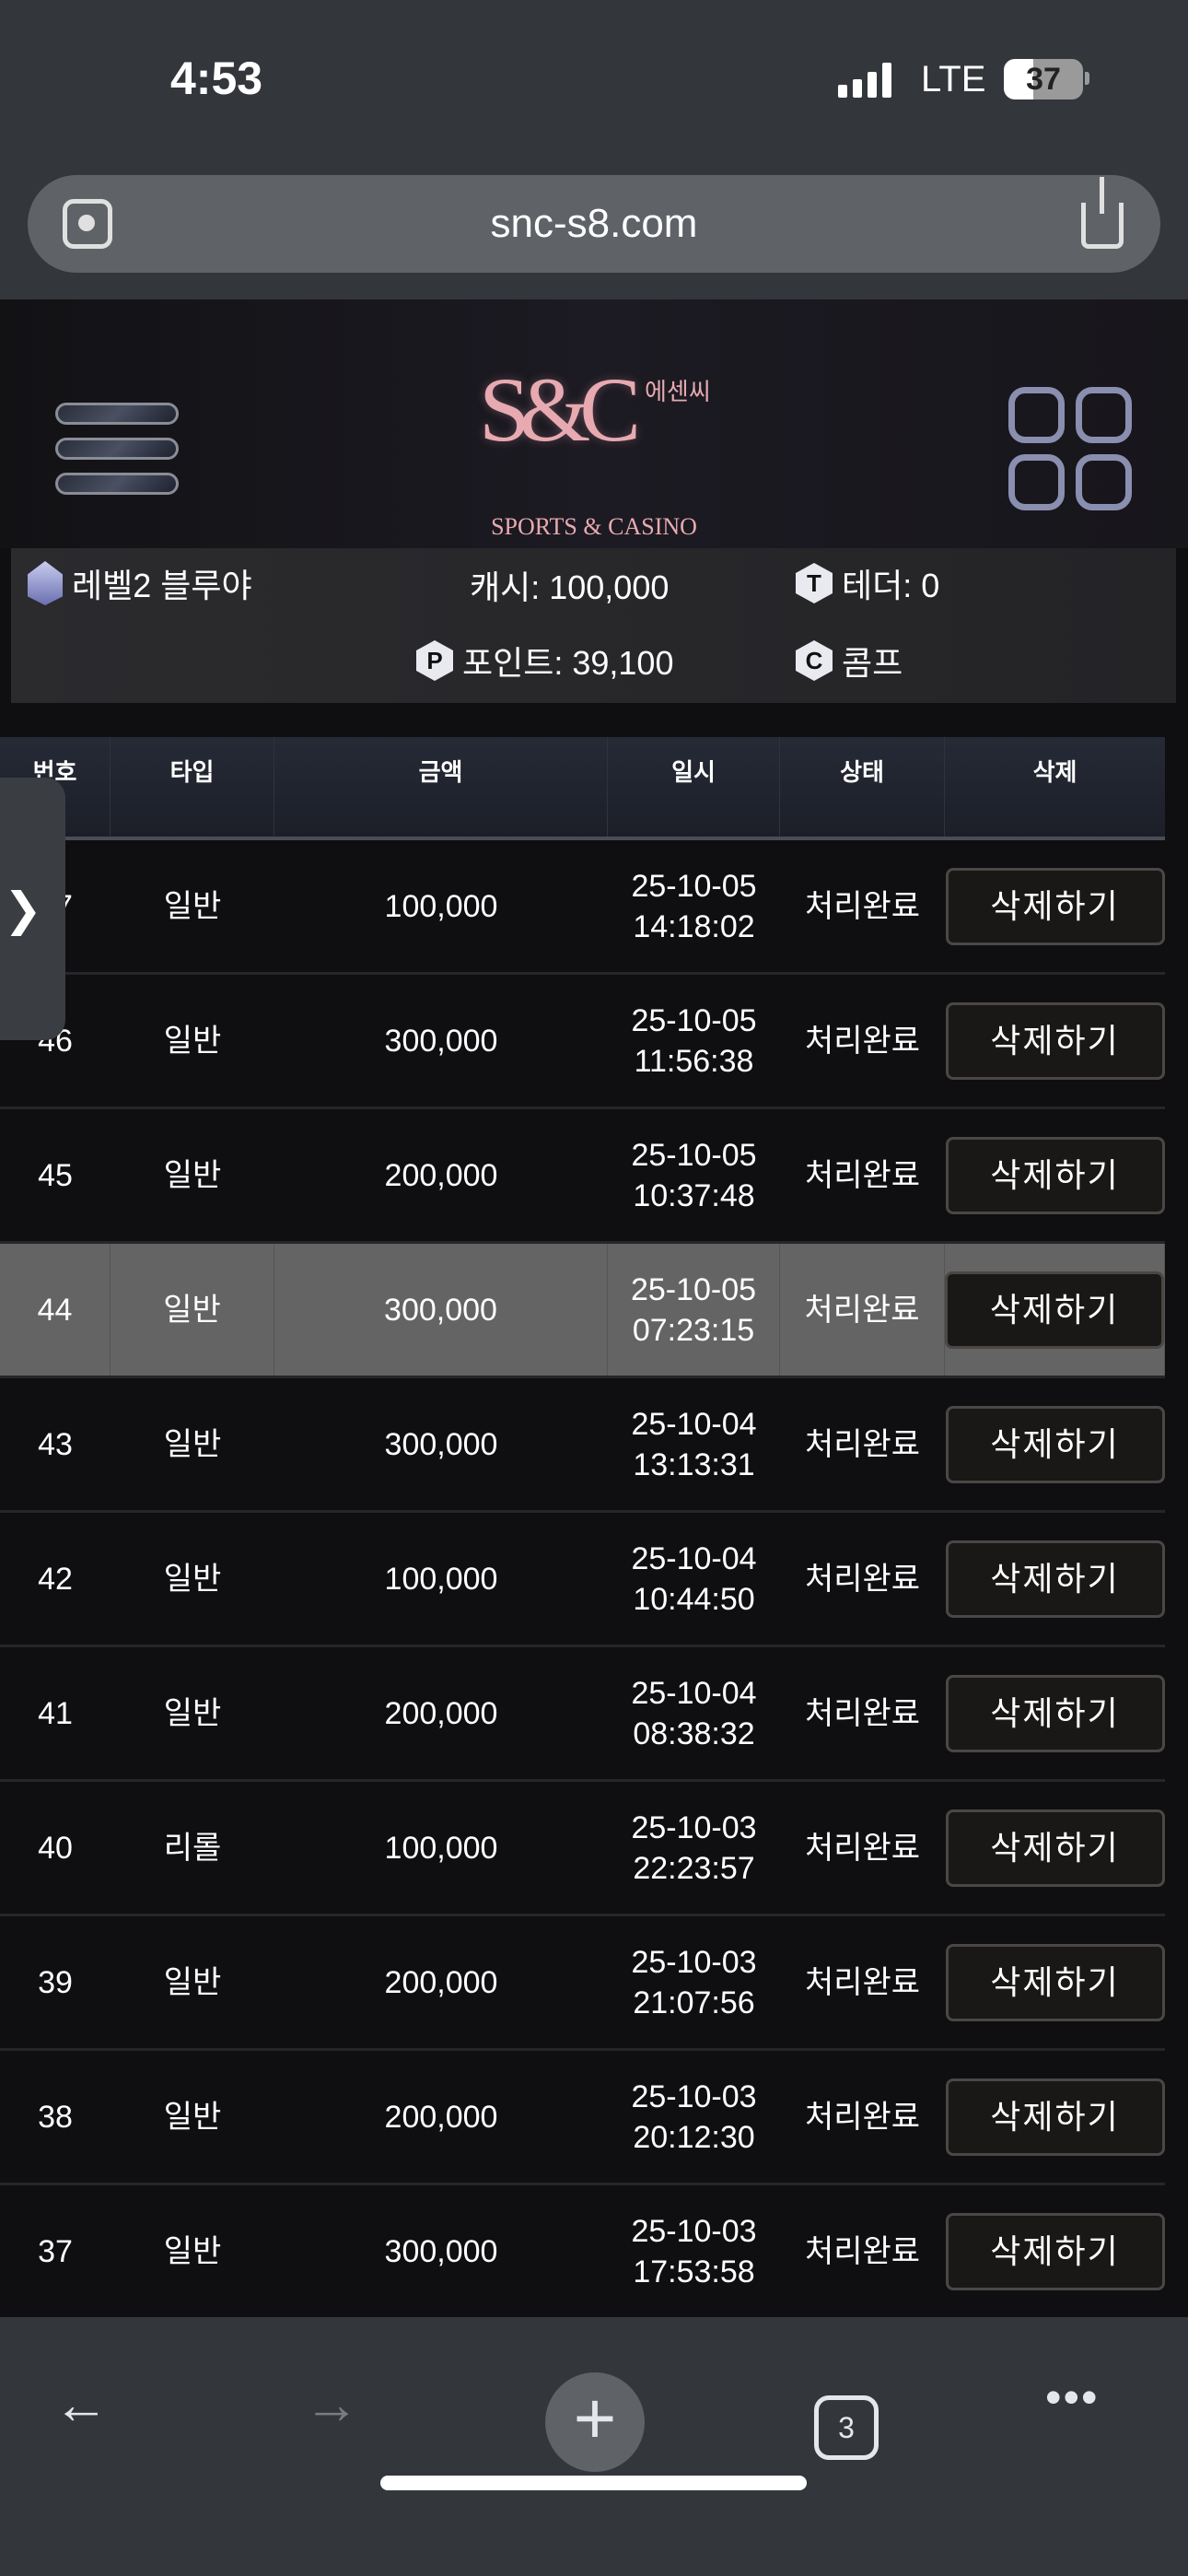 This screenshot has height=2576, width=1188. Describe the element at coordinates (331, 2404) in the screenshot. I see `forward-icon: →` at that location.